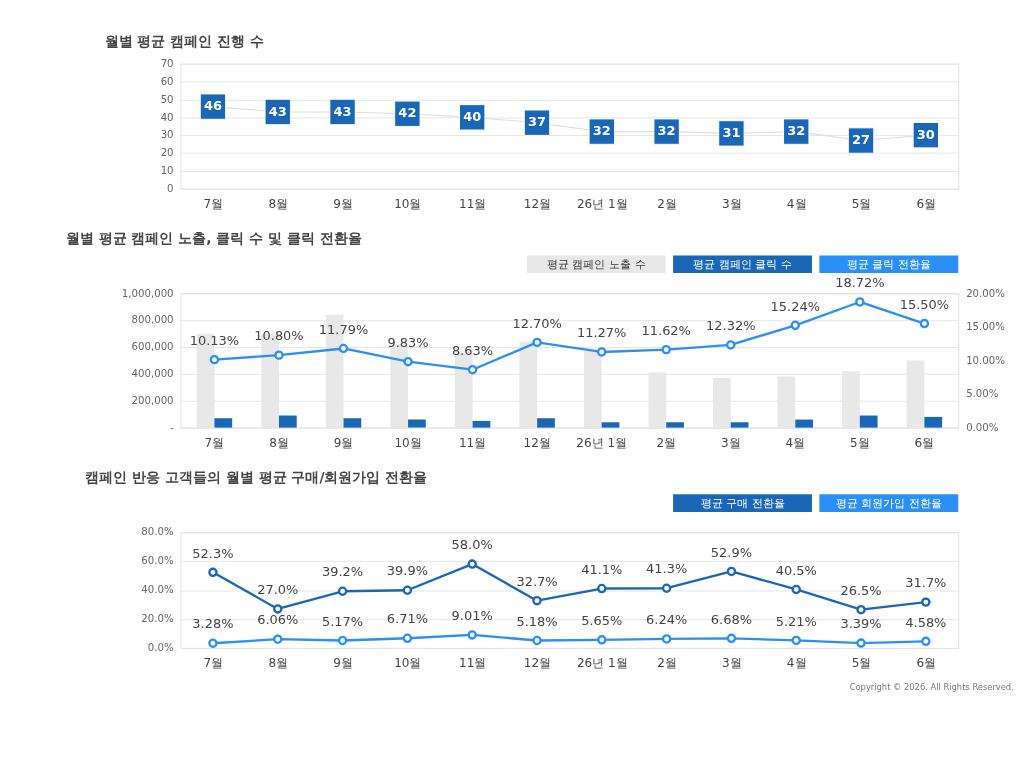 The width and height of the screenshot is (1024, 761). What do you see at coordinates (408, 342) in the screenshot?
I see `data-label: 9.83%` at bounding box center [408, 342].